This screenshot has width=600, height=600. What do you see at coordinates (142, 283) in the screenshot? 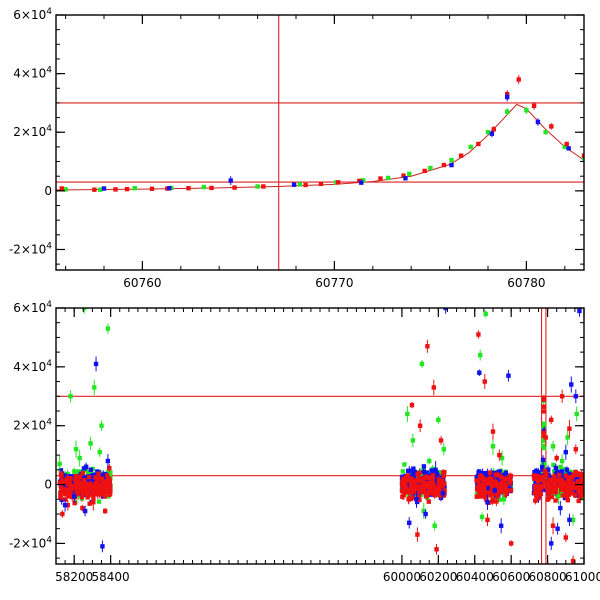
I see `top-xtick-label-0: 60760` at bounding box center [142, 283].